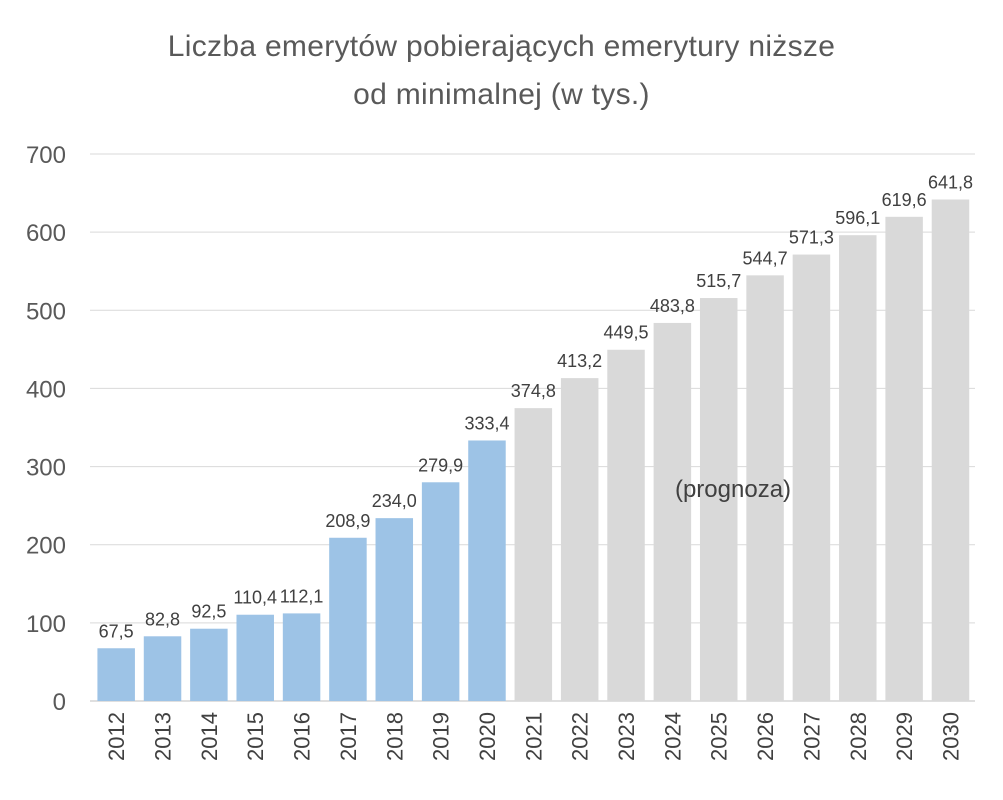 This screenshot has width=1003, height=800. What do you see at coordinates (904, 736) in the screenshot?
I see `x-tick-label: 2029` at bounding box center [904, 736].